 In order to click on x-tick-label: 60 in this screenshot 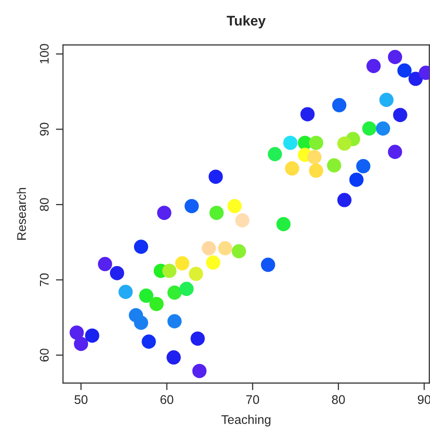, I will do `click(167, 399)`.